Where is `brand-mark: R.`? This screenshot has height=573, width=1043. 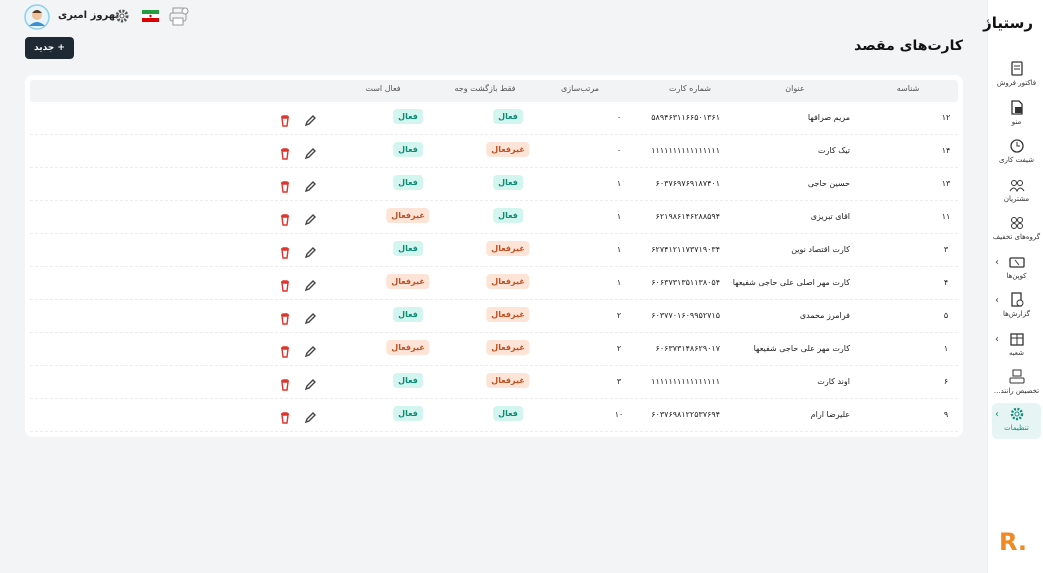 brand-mark: R. is located at coordinates (1012, 542).